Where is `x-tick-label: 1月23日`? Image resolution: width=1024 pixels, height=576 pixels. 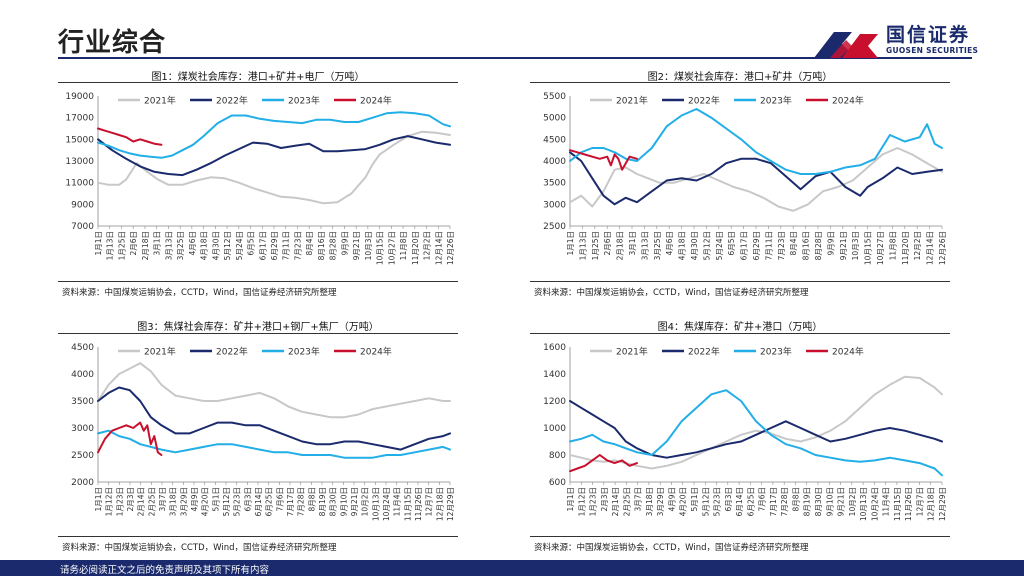 x-tick-label: 1月23日 is located at coordinates (119, 501).